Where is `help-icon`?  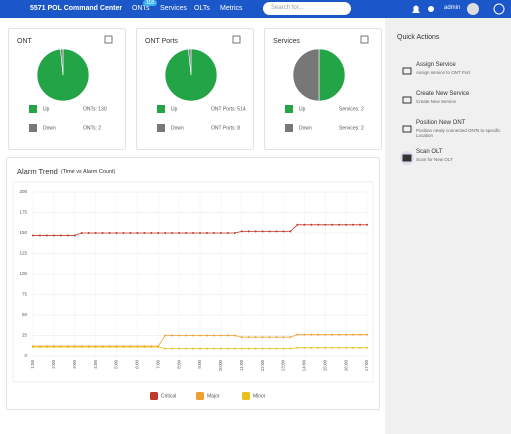
help-icon is located at coordinates (499, 9).